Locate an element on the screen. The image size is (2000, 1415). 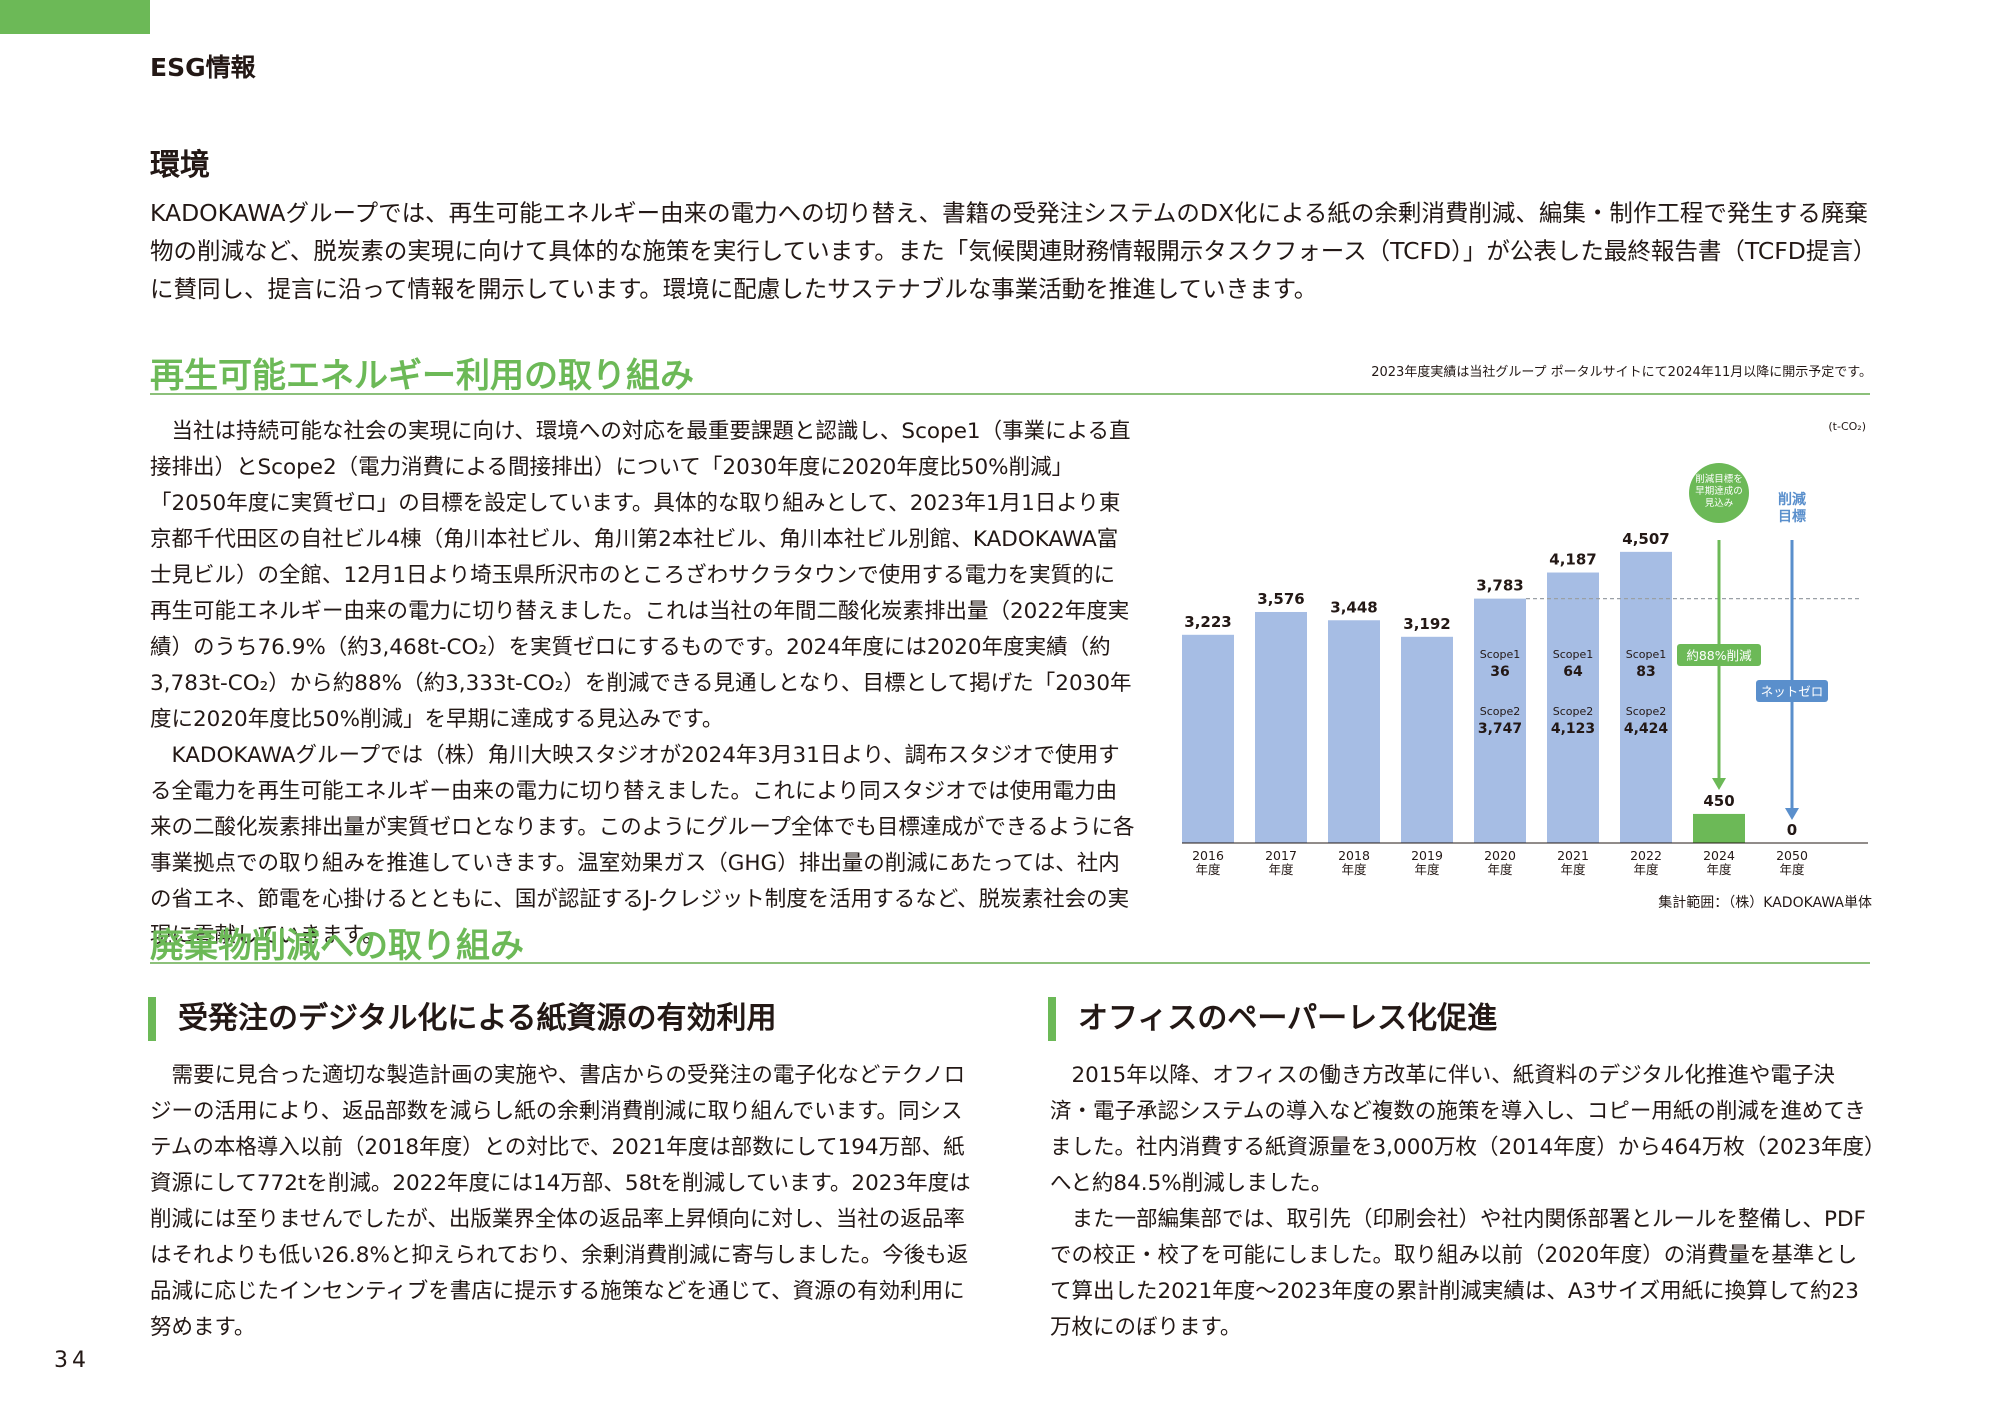
tick-label-2016: 2016 is located at coordinates (1208, 855).